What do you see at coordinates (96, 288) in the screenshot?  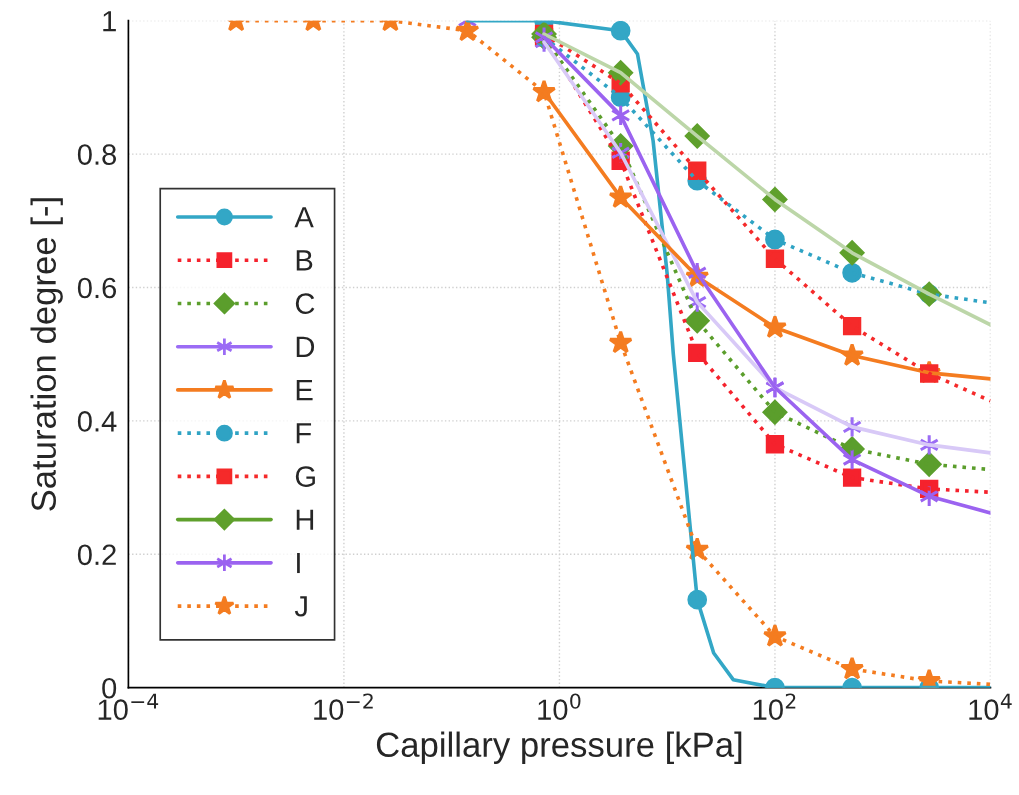 I see `y-tick-label: 0.6` at bounding box center [96, 288].